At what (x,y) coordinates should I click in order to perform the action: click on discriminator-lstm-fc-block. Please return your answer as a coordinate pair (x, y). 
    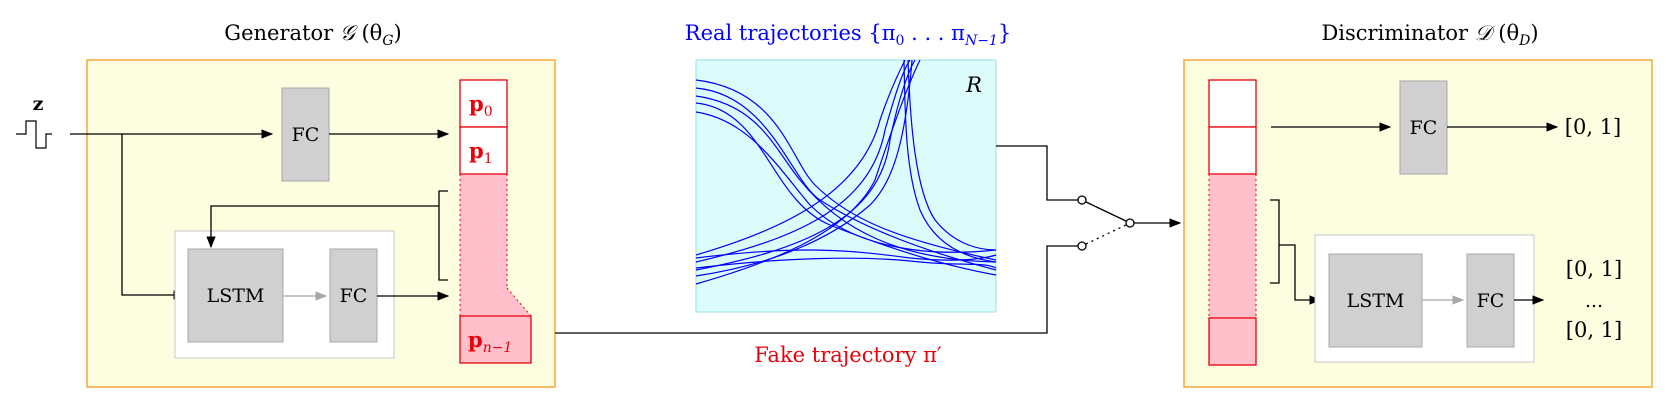
    Looking at the image, I should click on (1490, 300).